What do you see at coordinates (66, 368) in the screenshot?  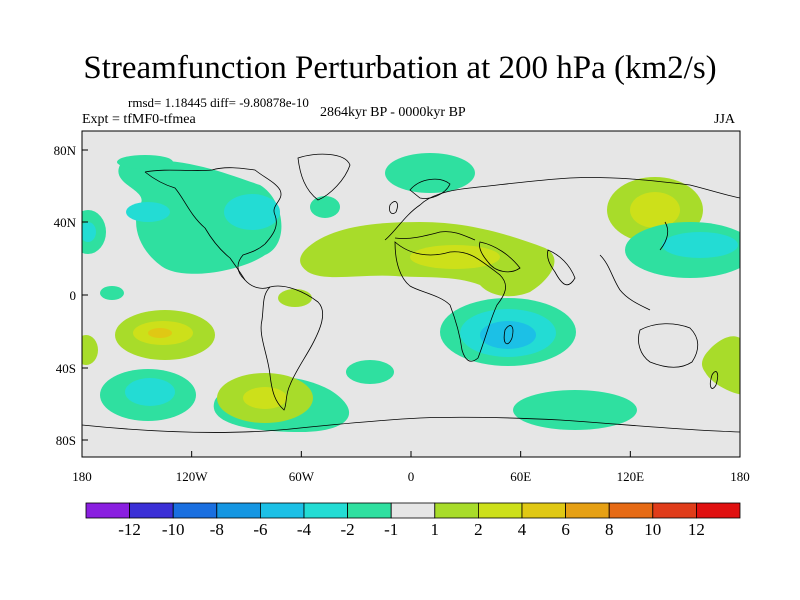 I see `lat-tick-label: 40S` at bounding box center [66, 368].